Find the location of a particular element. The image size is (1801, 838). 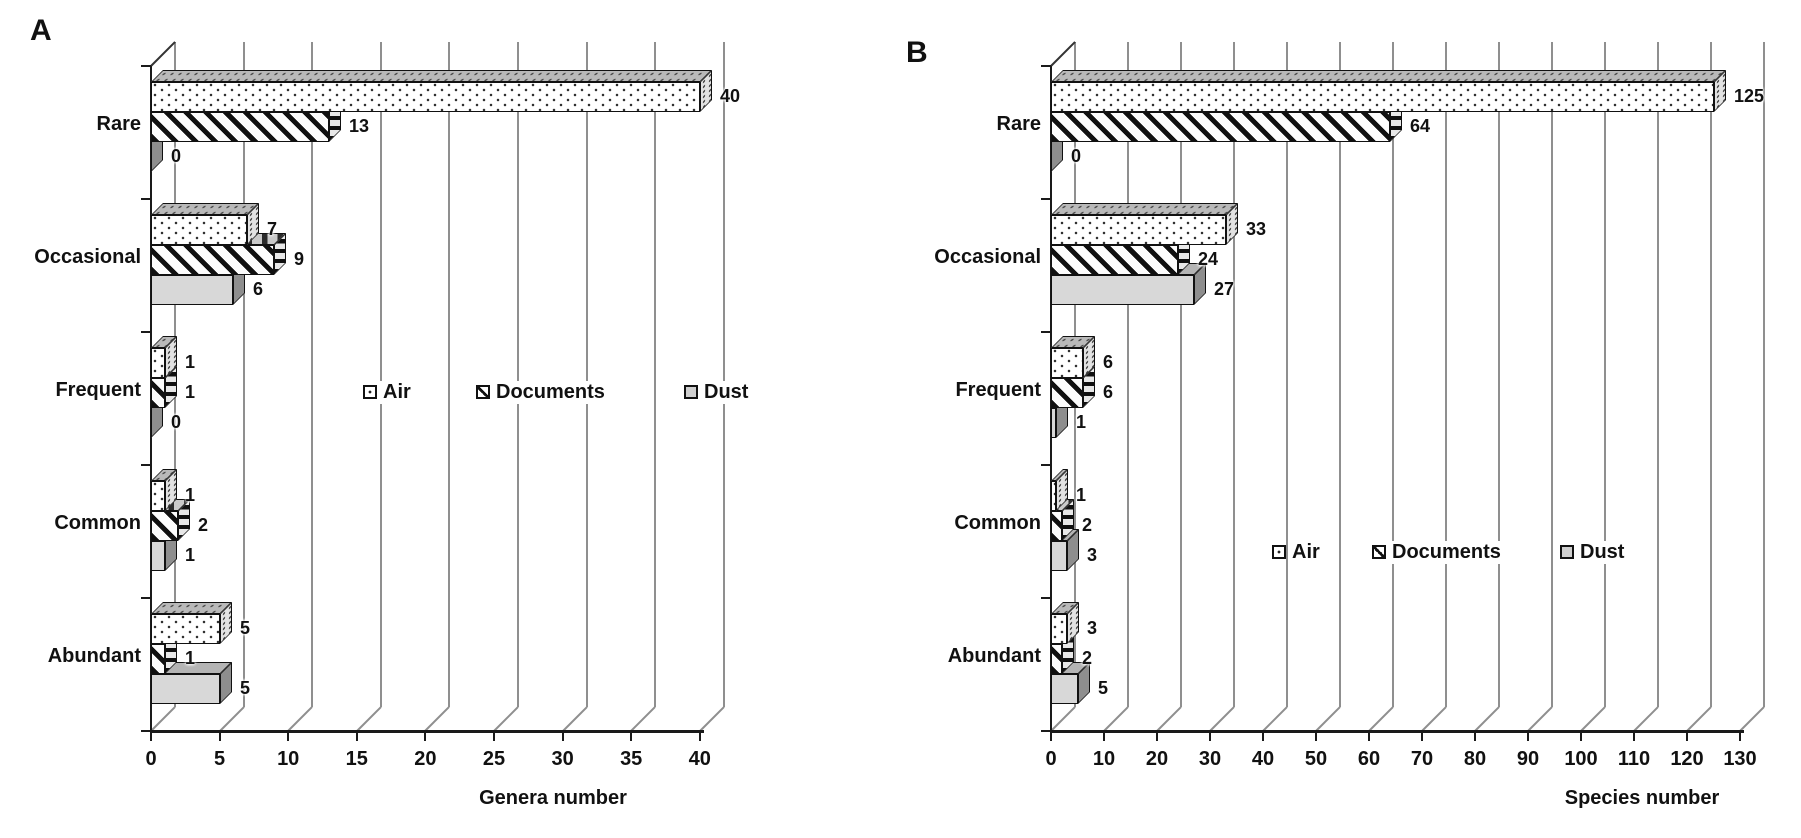

x-tick-label: 70 is located at coordinates (1422, 759).